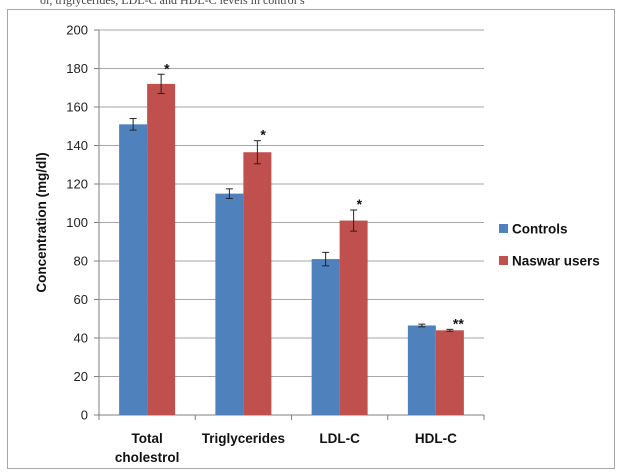 This screenshot has width=619, height=472. Describe the element at coordinates (77, 145) in the screenshot. I see `y-tick-label: 140` at that location.